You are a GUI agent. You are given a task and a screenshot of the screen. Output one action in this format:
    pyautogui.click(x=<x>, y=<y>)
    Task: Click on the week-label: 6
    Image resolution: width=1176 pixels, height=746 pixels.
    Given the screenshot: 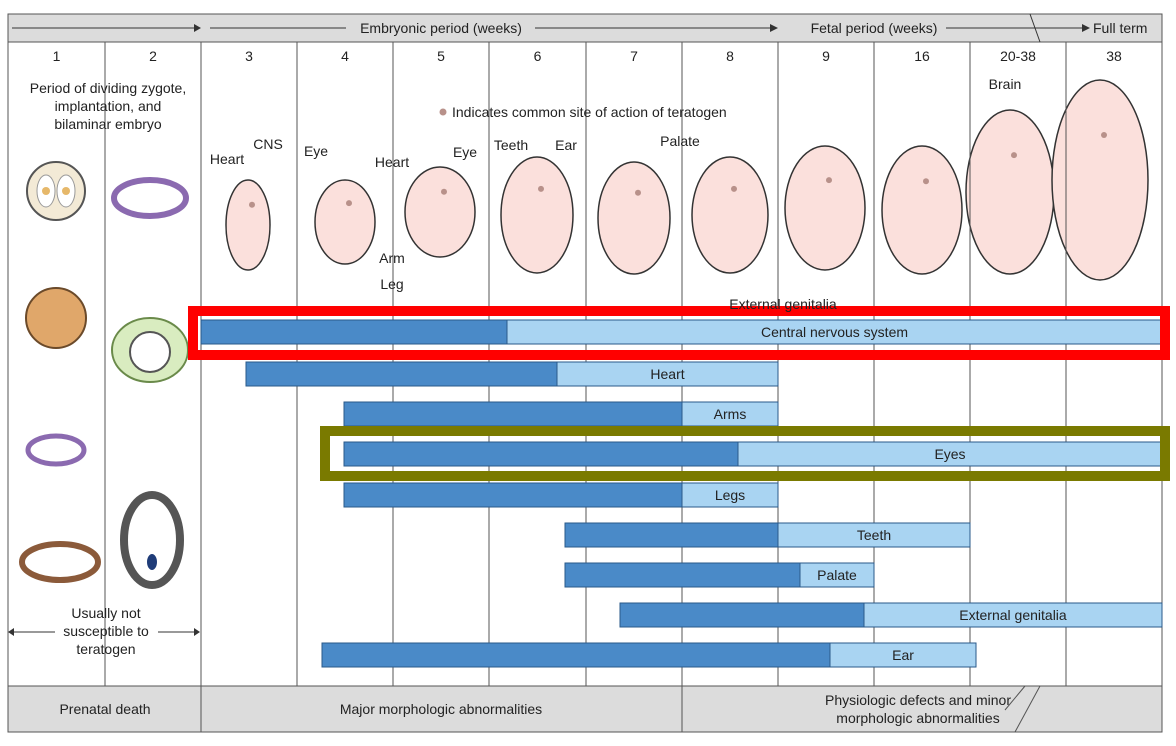 What is the action you would take?
    pyautogui.click(x=537, y=56)
    